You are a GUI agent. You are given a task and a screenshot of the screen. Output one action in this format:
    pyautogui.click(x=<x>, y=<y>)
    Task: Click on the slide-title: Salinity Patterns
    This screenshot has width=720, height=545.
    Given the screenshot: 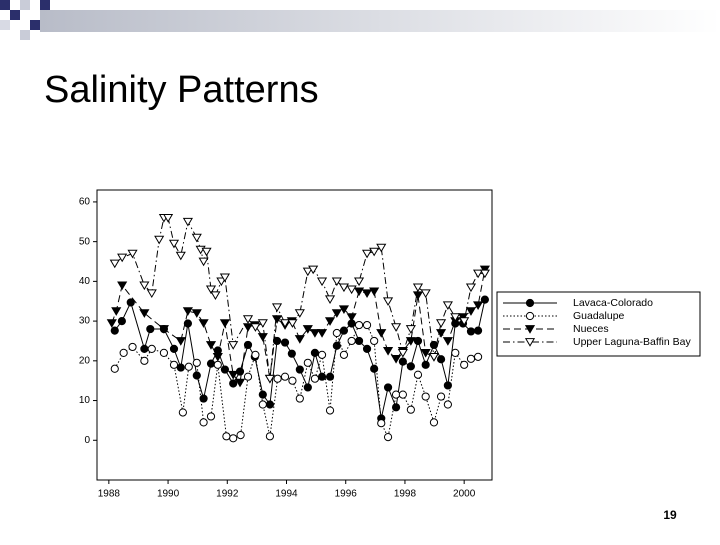 What is the action you would take?
    pyautogui.click(x=181, y=90)
    